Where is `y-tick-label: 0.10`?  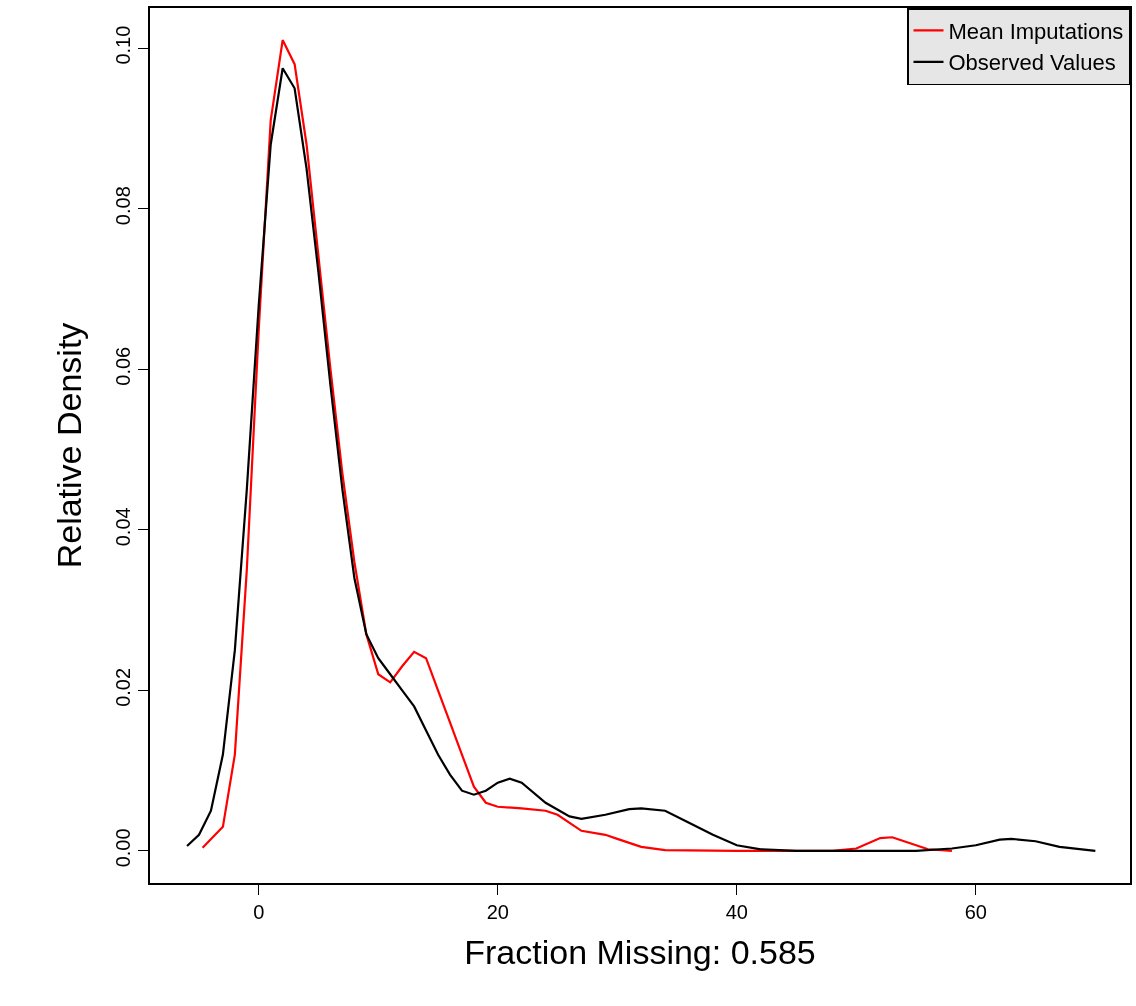 y-tick-label: 0.10 is located at coordinates (123, 45).